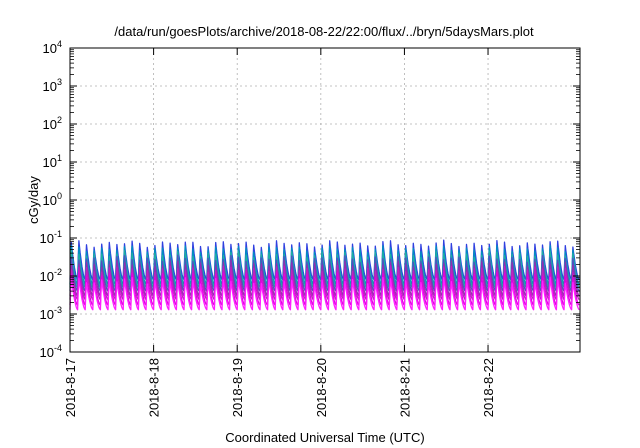  I want to click on x-axis-label: Coordinated Universal Time (UTC), so click(324, 437).